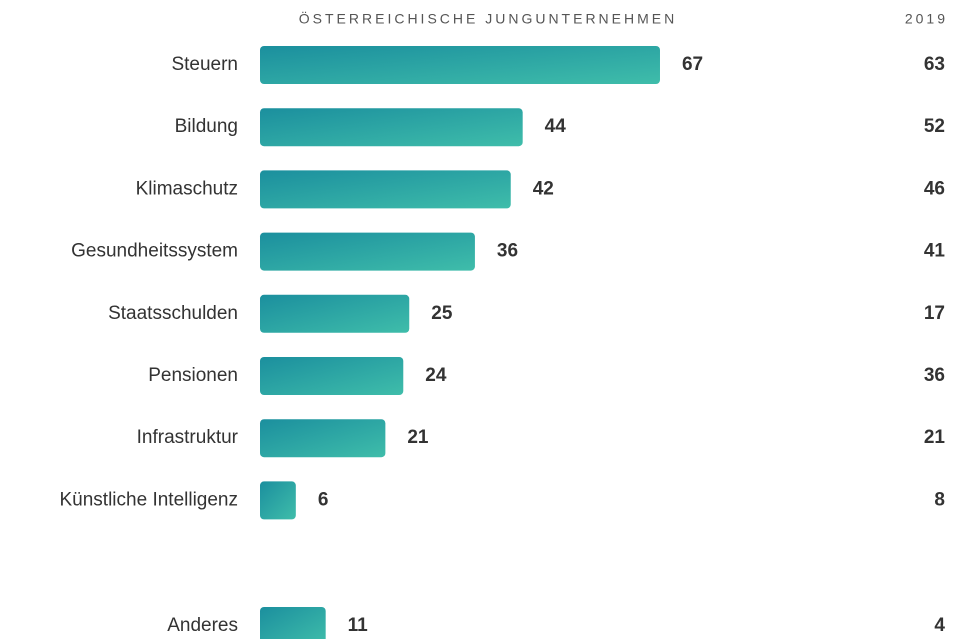 The width and height of the screenshot is (959, 639). I want to click on column-header: 2019, so click(926, 19).